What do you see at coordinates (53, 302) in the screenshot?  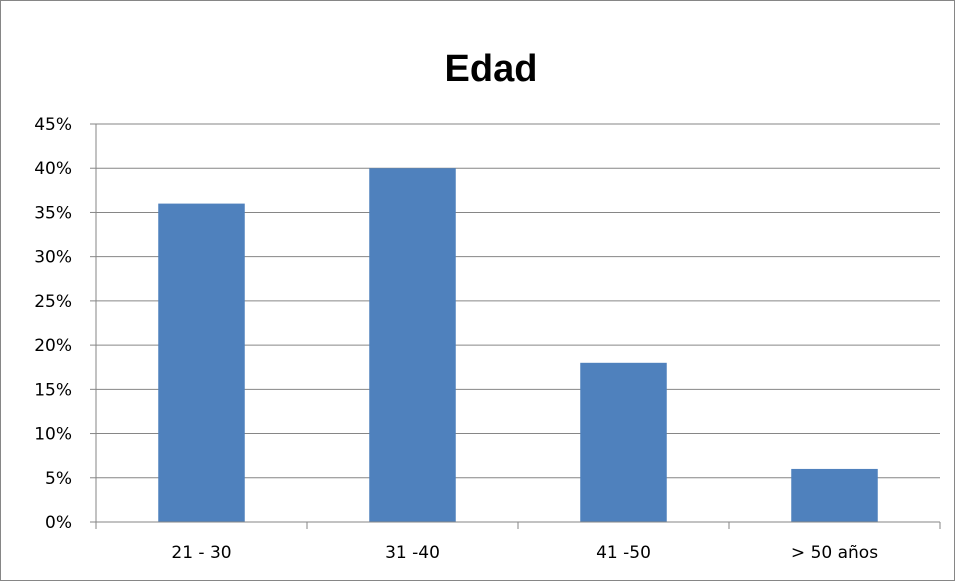 I see `y-tick-label: 25%` at bounding box center [53, 302].